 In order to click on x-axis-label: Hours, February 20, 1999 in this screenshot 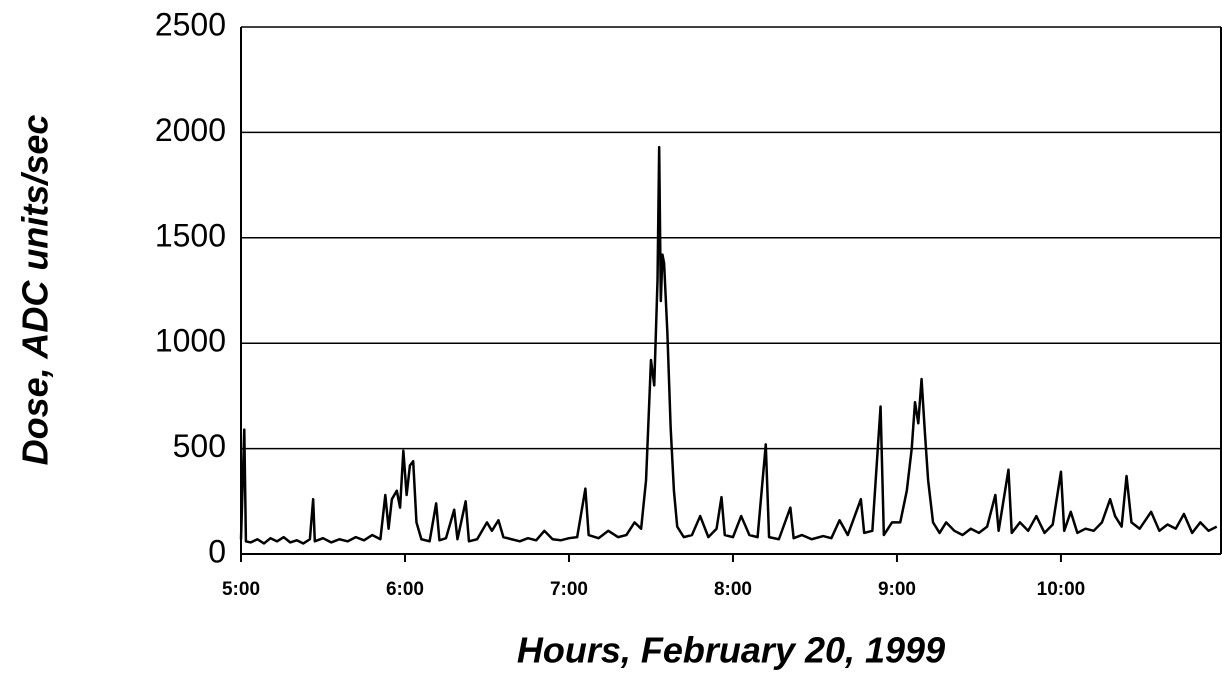, I will do `click(731, 650)`.